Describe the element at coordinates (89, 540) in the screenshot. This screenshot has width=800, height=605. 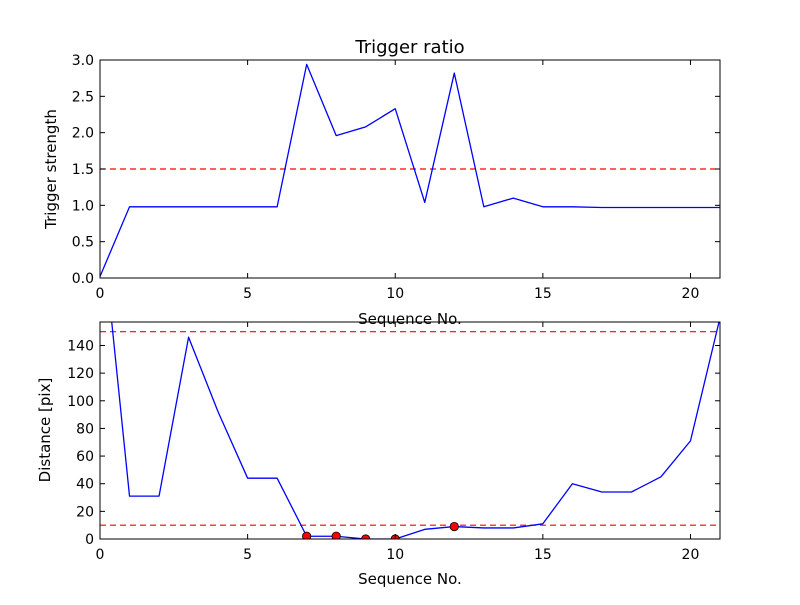
I see `y-tick-label: 0` at that location.